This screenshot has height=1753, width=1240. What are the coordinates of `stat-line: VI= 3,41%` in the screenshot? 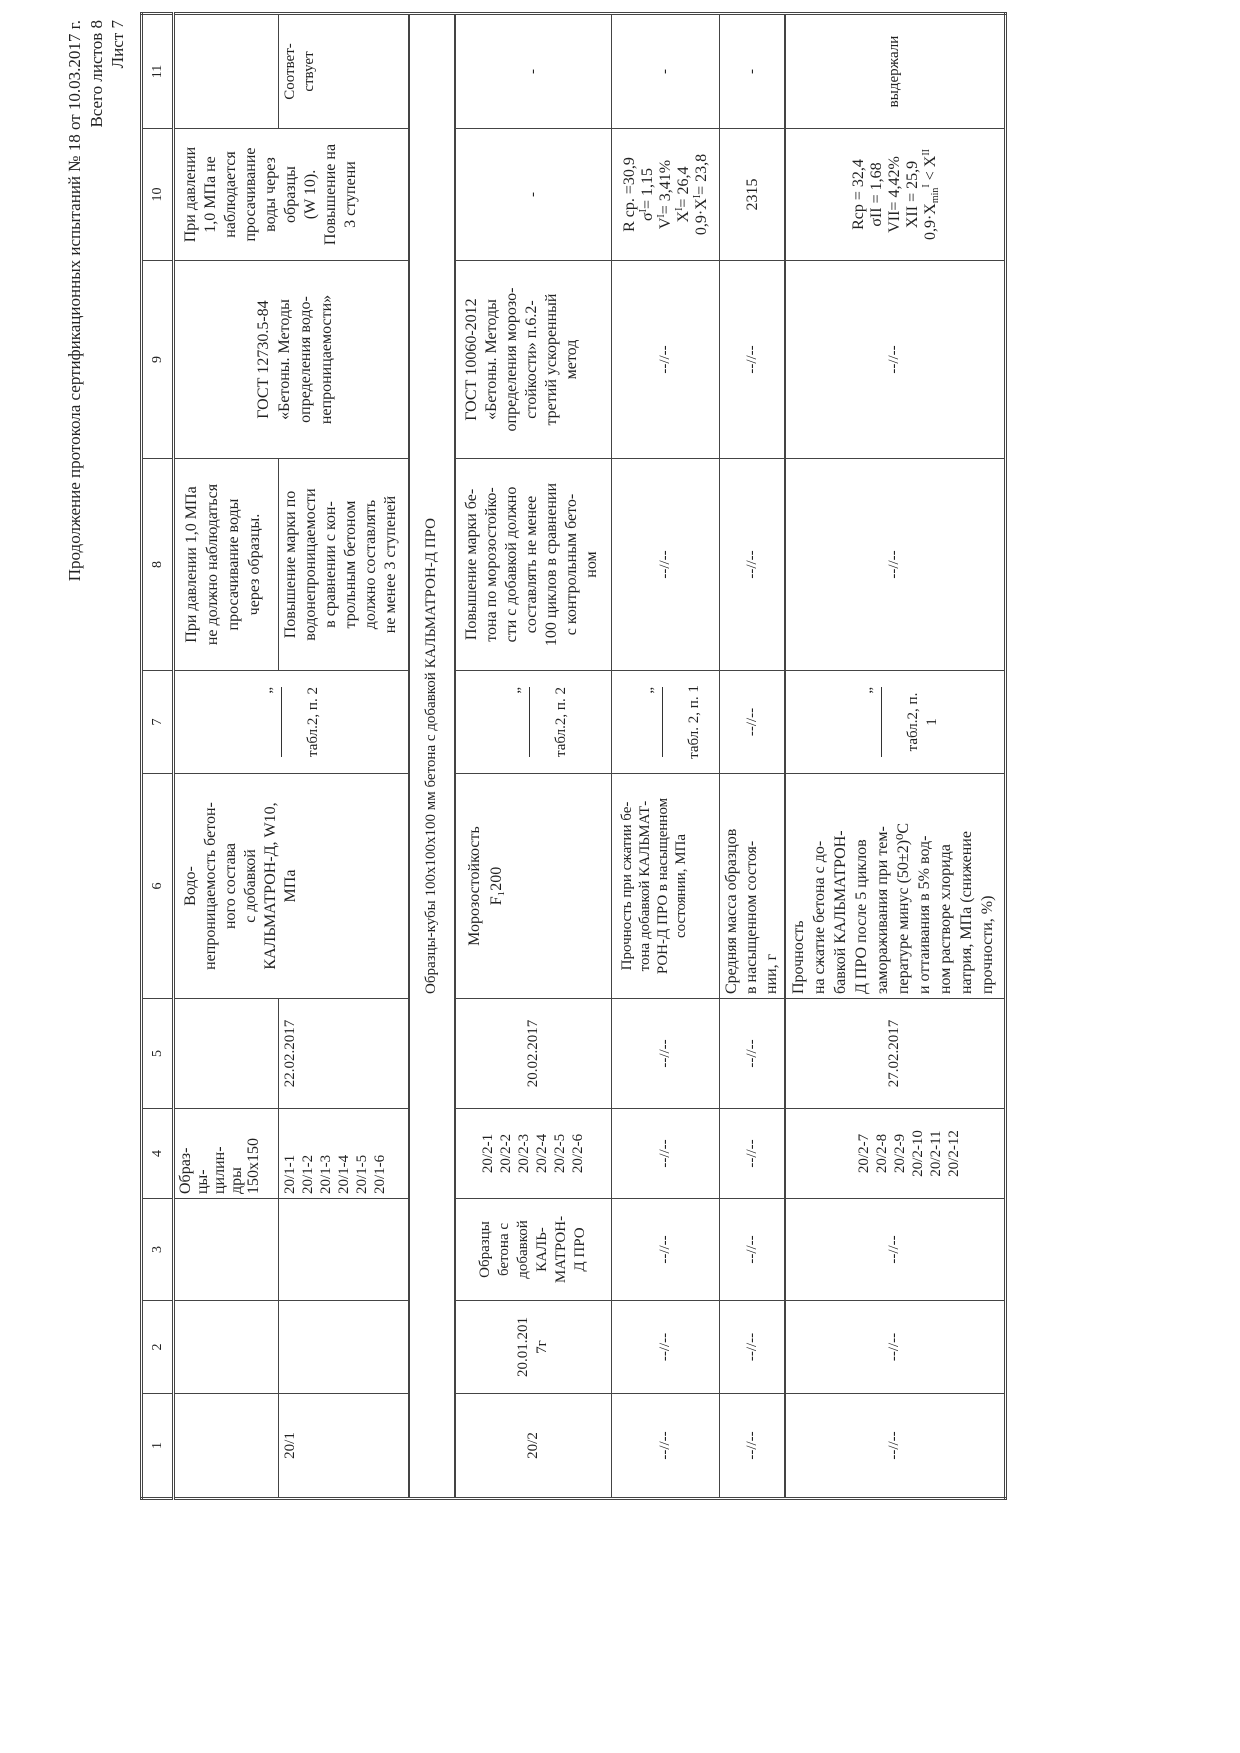 It's located at (665, 194).